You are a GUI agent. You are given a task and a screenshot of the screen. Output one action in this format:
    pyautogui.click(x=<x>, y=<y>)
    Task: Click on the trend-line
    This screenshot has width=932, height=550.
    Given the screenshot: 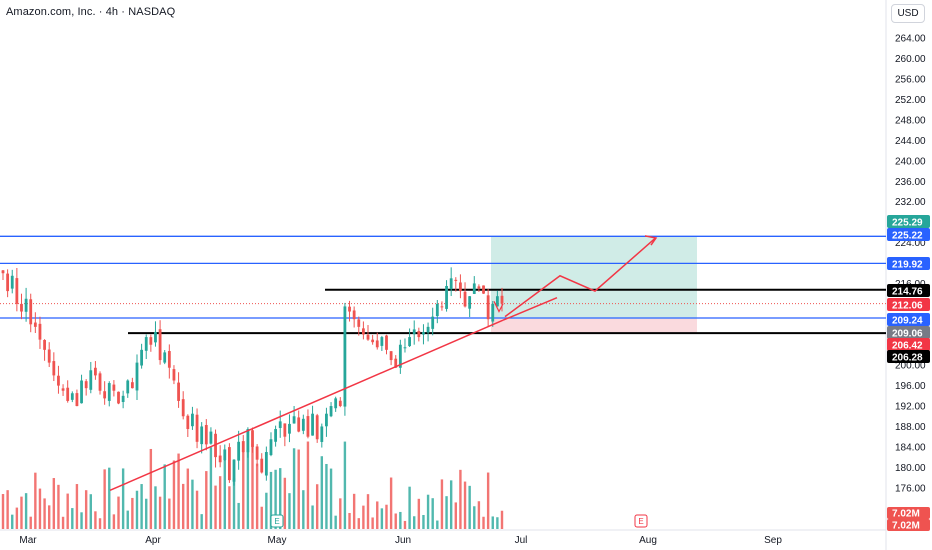 What is the action you would take?
    pyautogui.click(x=306, y=405)
    